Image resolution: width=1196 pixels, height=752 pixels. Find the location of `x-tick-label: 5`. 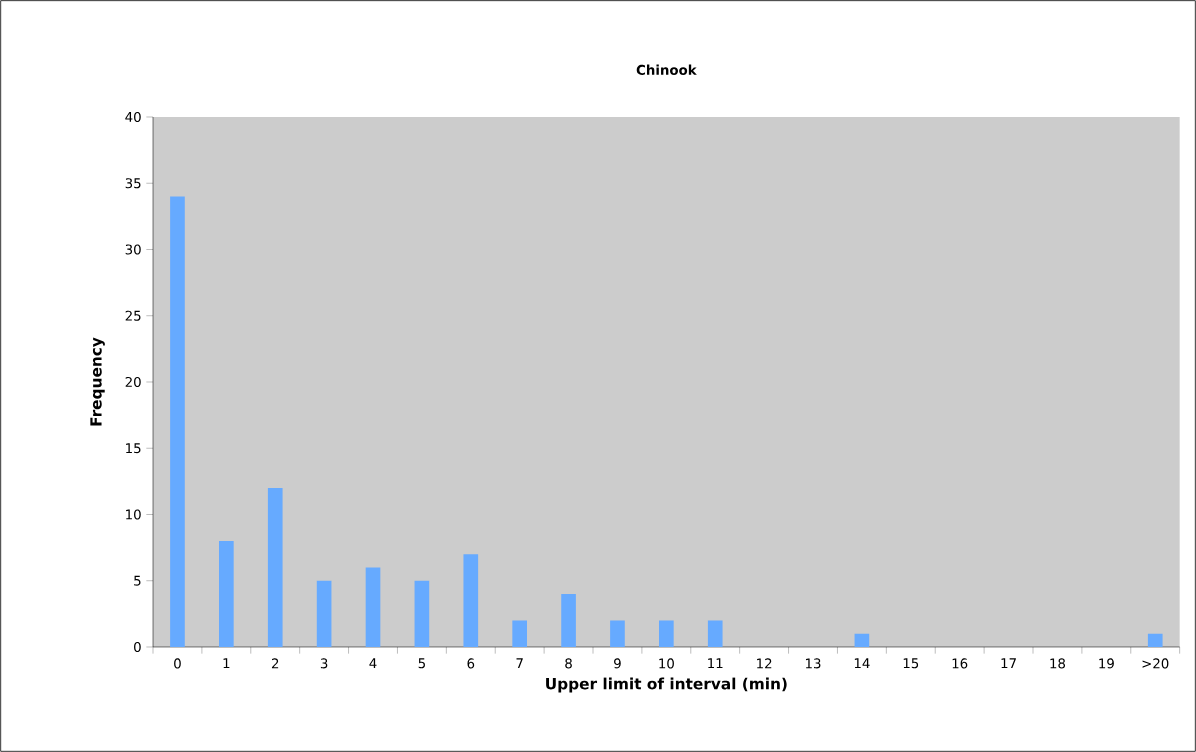

x-tick-label: 5 is located at coordinates (421, 663).